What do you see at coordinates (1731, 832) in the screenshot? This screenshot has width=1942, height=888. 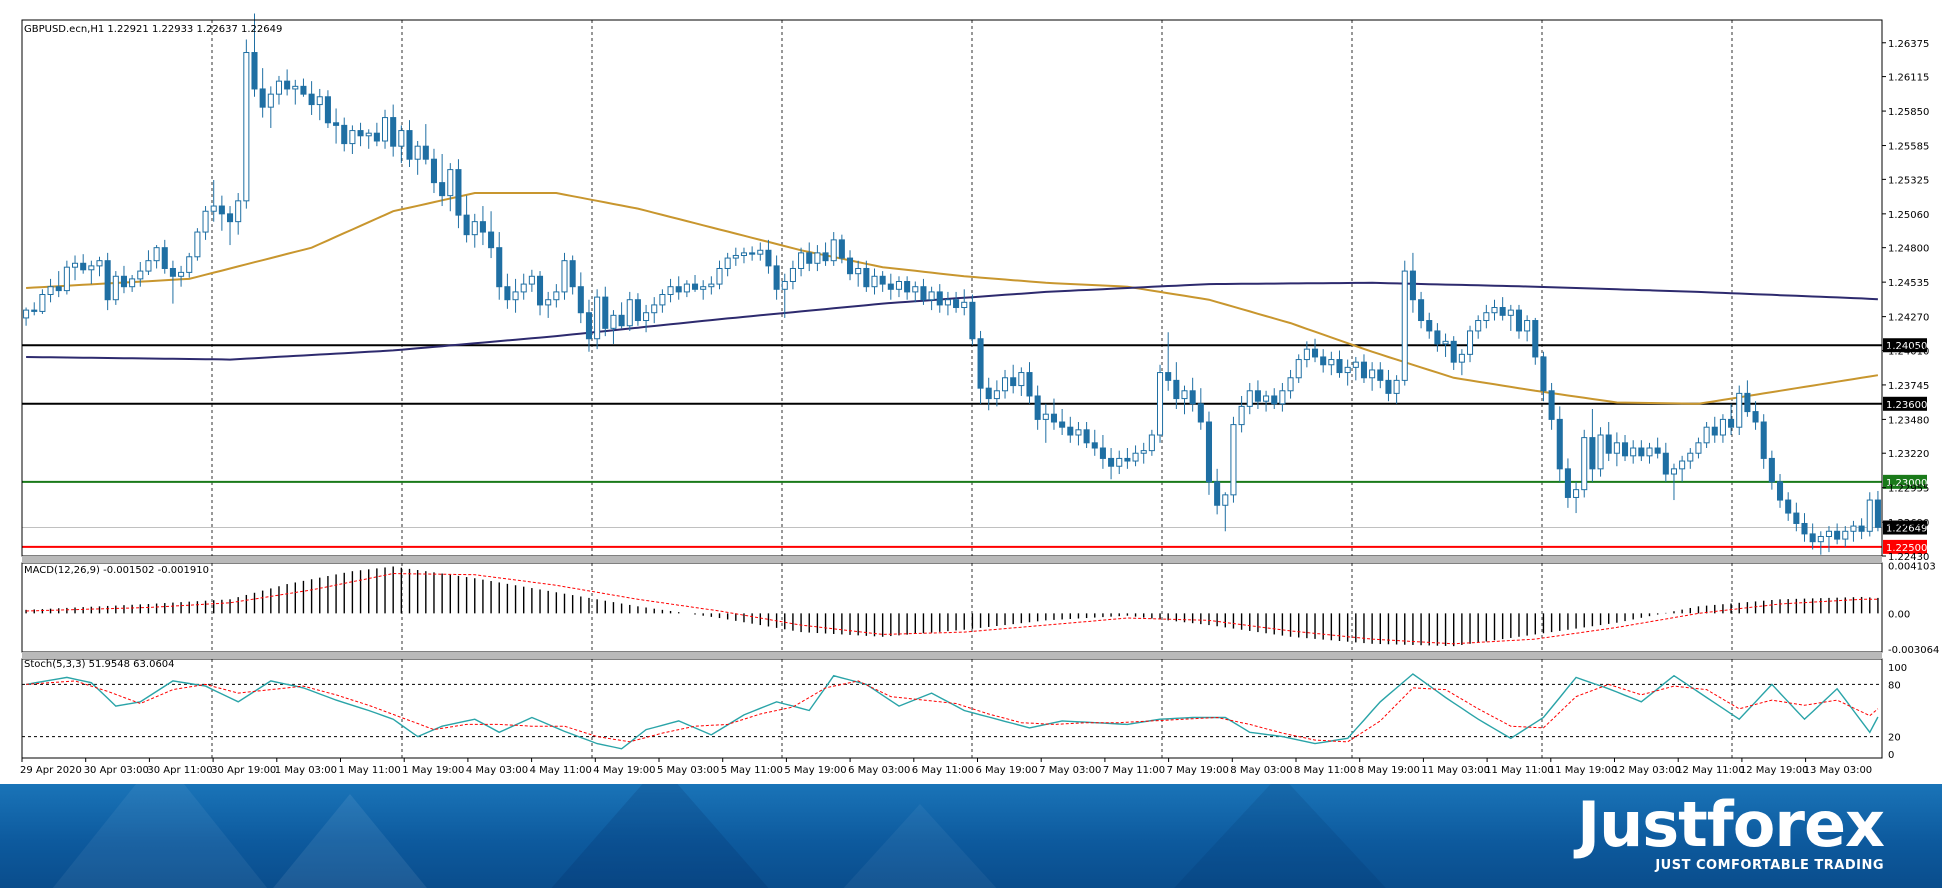 I see `brand-logo: Justforex JUST COMFORTABLE TRADING` at bounding box center [1731, 832].